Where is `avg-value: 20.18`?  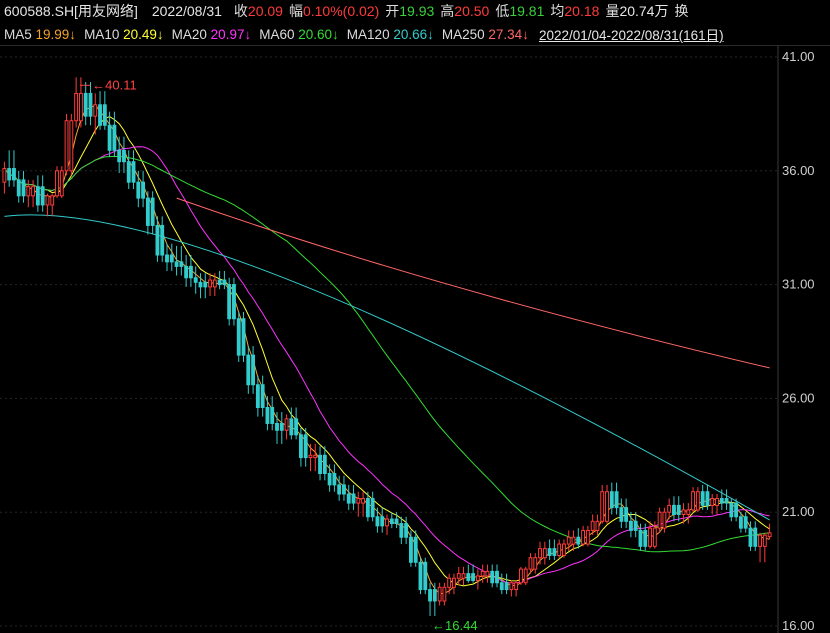 avg-value: 20.18 is located at coordinates (582, 11).